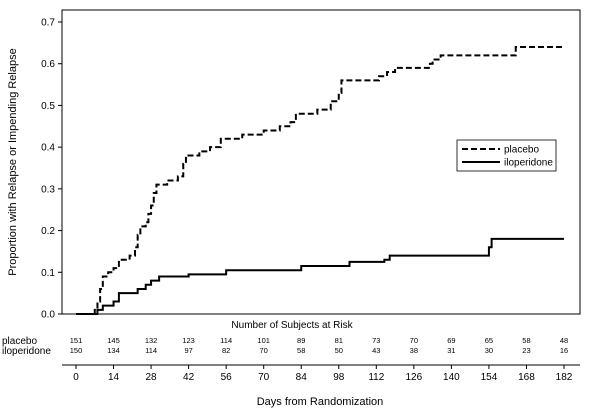  I want to click on y-tick-label: 0.6, so click(48, 64).